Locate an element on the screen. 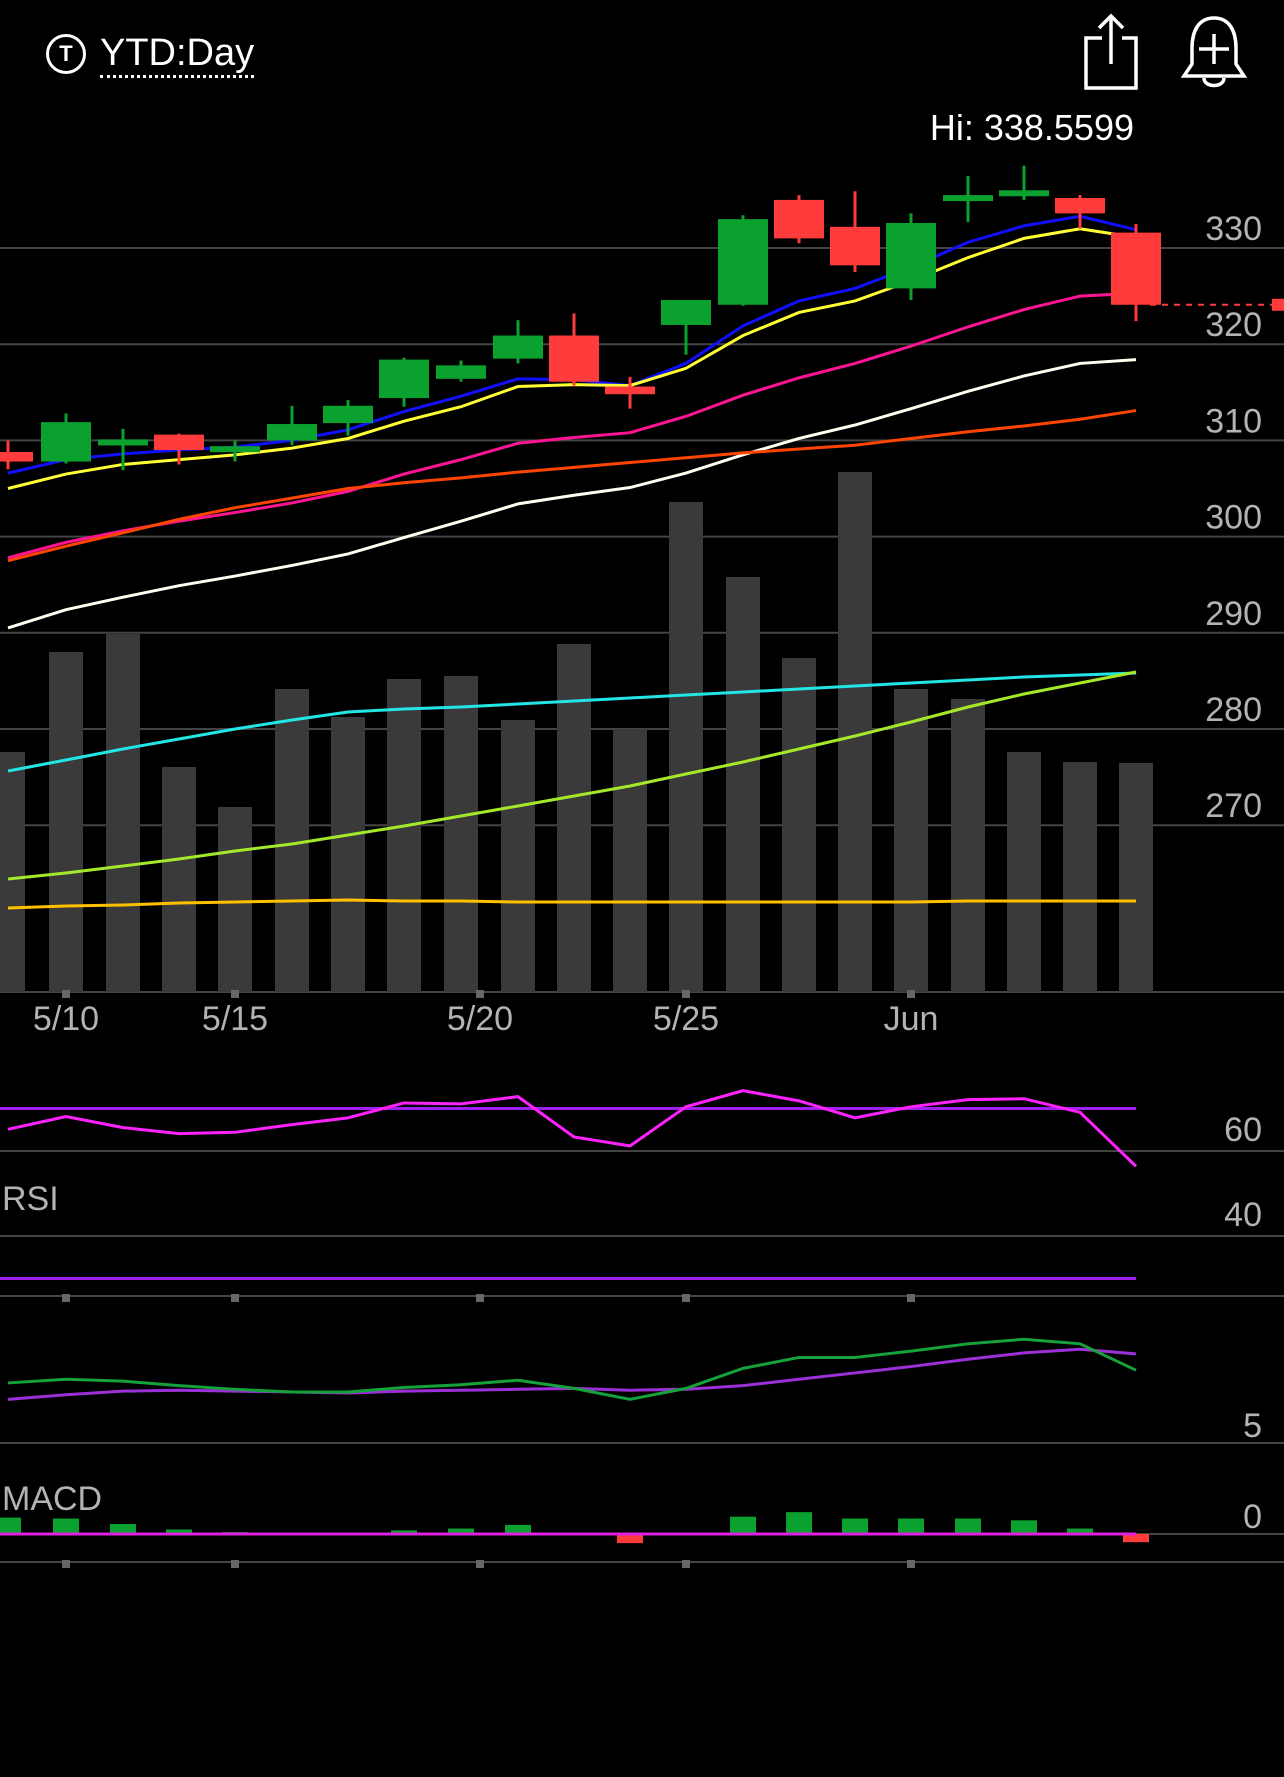  rsi-title: RSI is located at coordinates (30, 1199).